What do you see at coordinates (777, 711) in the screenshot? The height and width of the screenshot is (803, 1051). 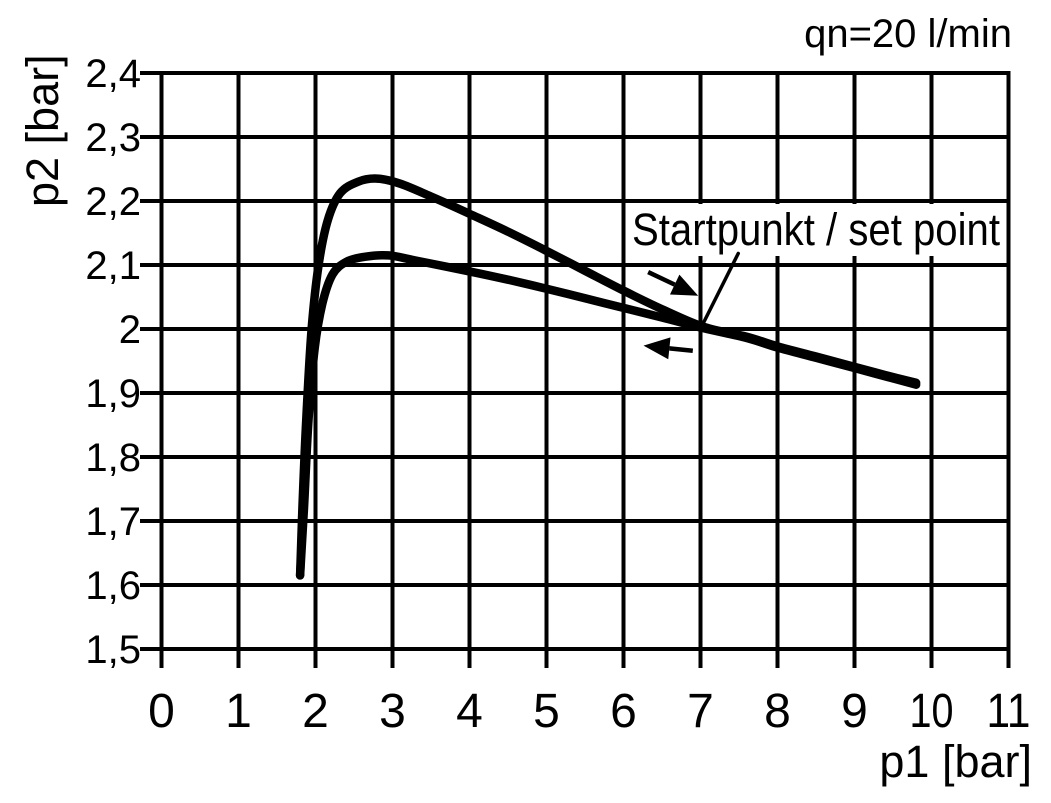 I see `x-tick-label: 8` at bounding box center [777, 711].